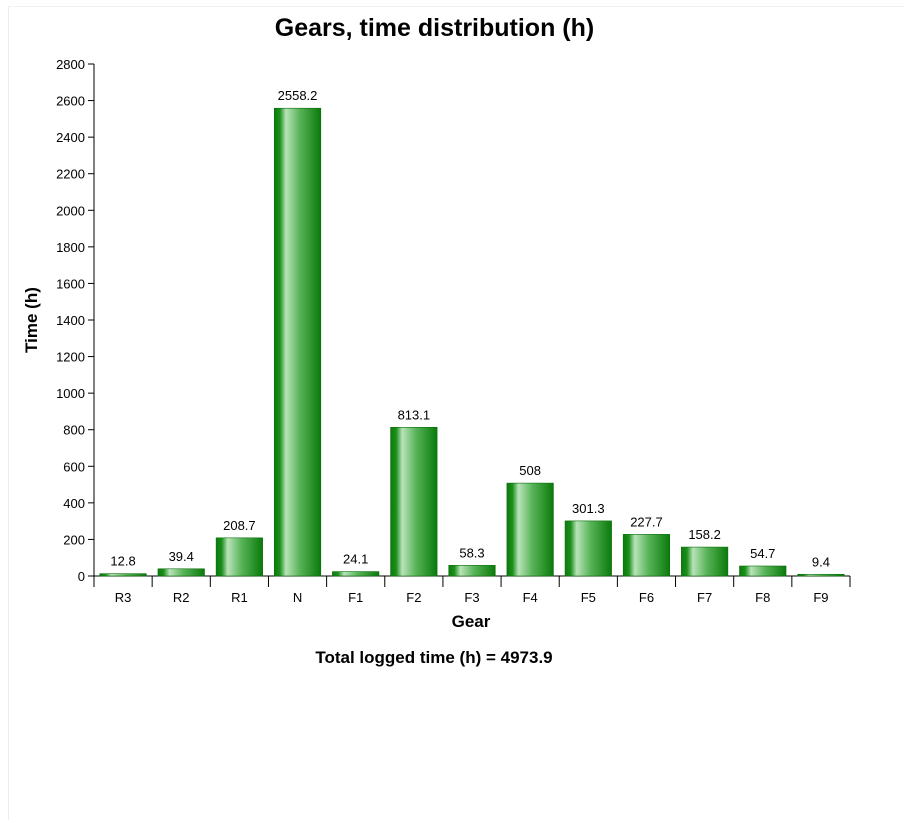  Describe the element at coordinates (705, 561) in the screenshot. I see `bar-F7` at that location.